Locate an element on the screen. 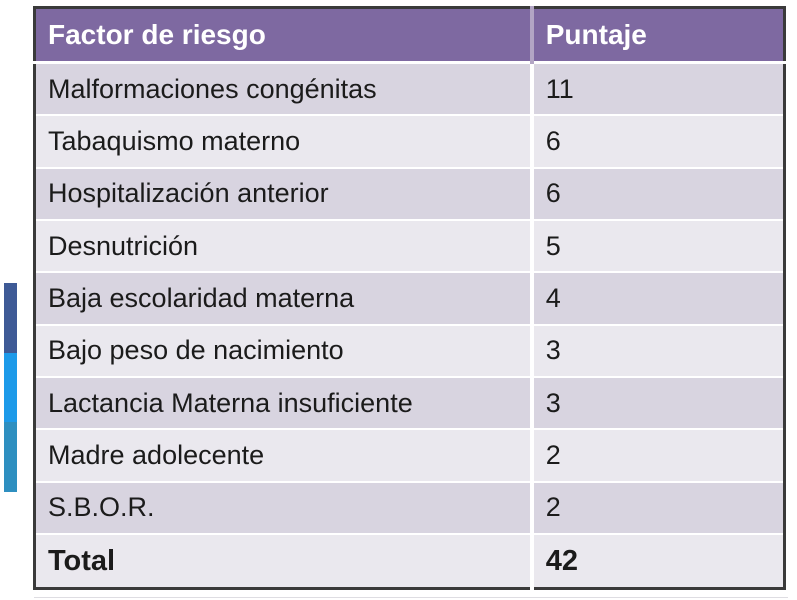 The height and width of the screenshot is (600, 797). factor-cell: Baja escolaridad materna is located at coordinates (284, 299).